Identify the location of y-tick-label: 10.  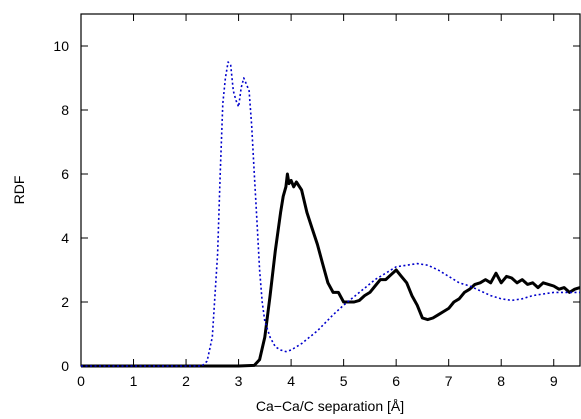
(61, 46).